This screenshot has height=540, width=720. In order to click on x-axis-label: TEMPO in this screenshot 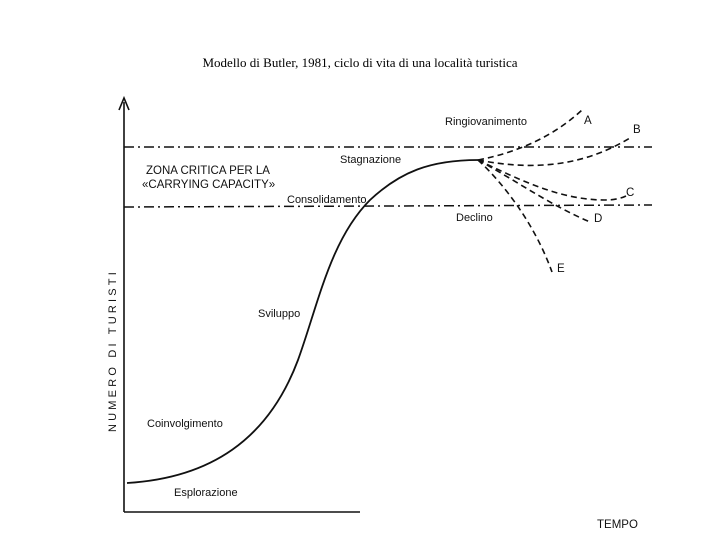, I will do `click(617, 525)`.